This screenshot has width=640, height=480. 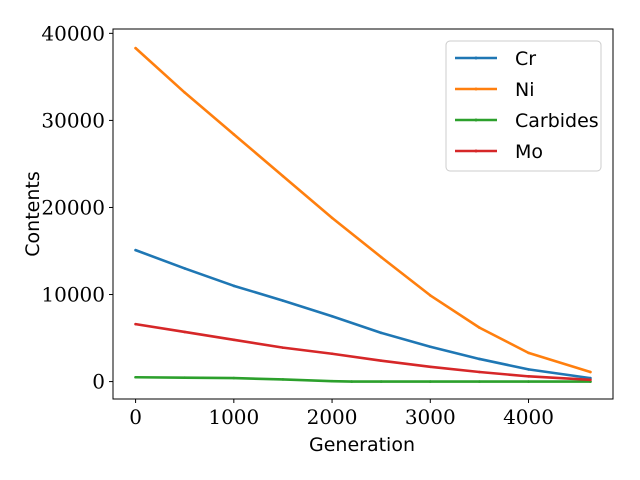 I want to click on x-tick-label: 2000, so click(x=332, y=417).